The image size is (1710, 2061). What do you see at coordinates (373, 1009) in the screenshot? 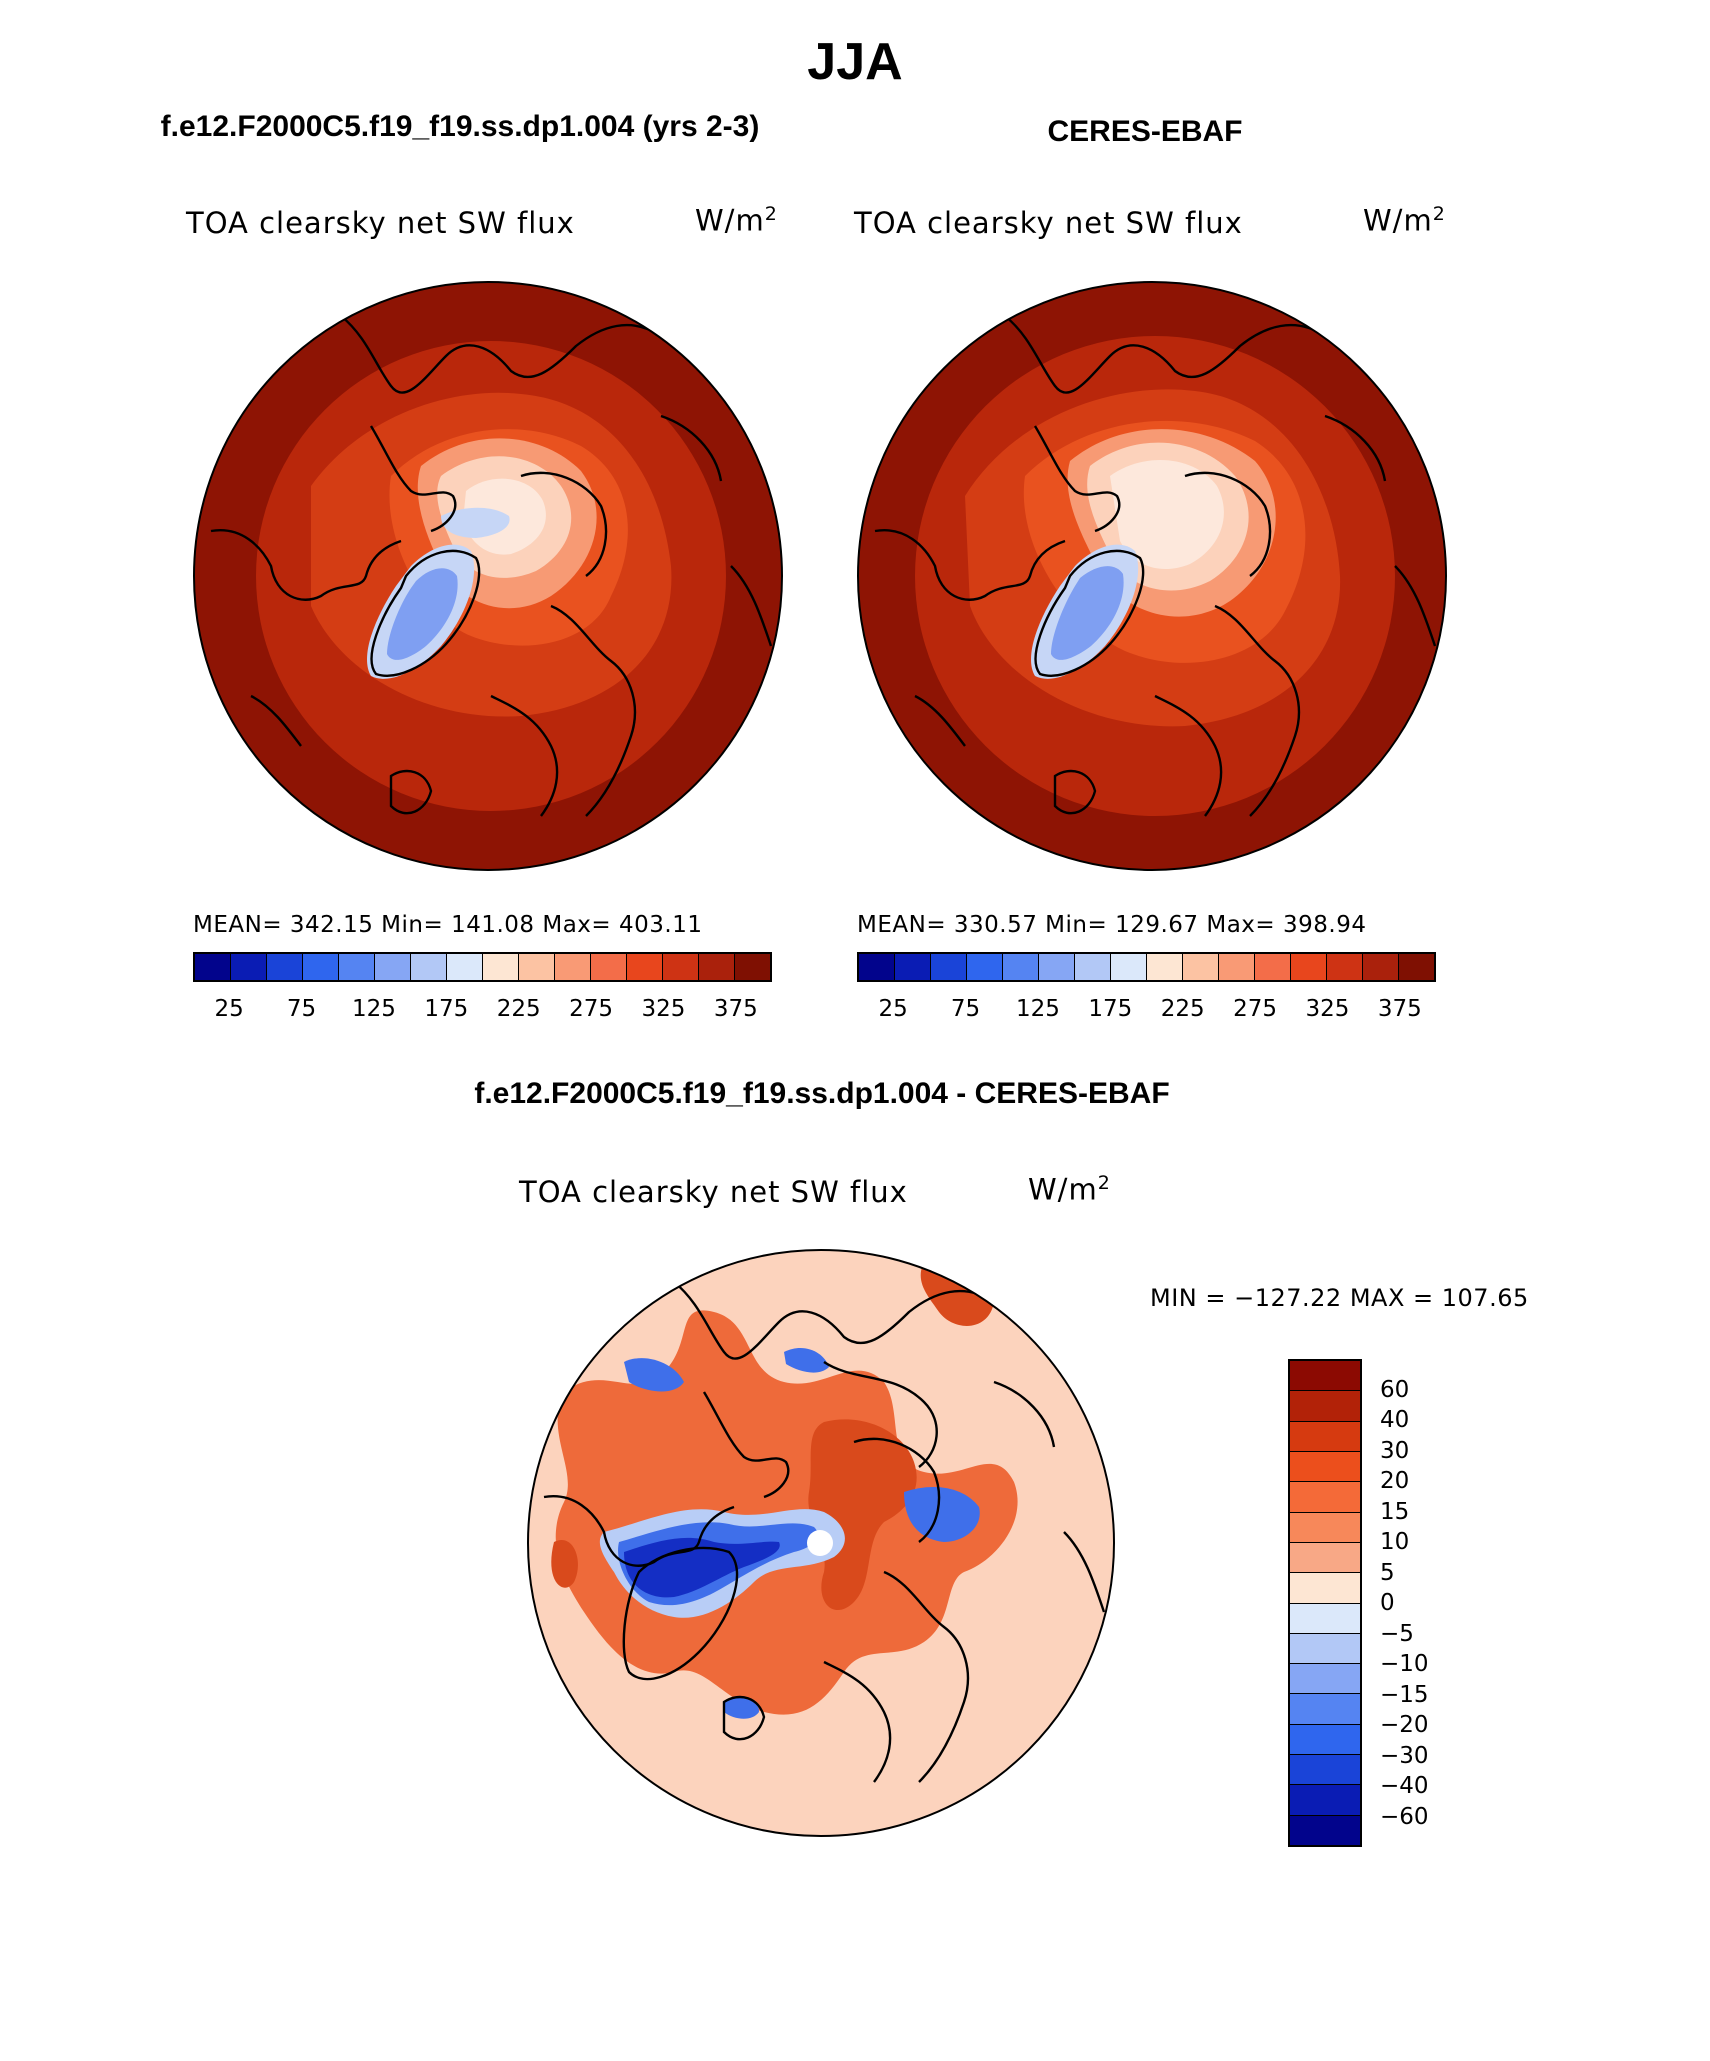
I see `model-colorbar-tick-label: 125` at bounding box center [373, 1009].